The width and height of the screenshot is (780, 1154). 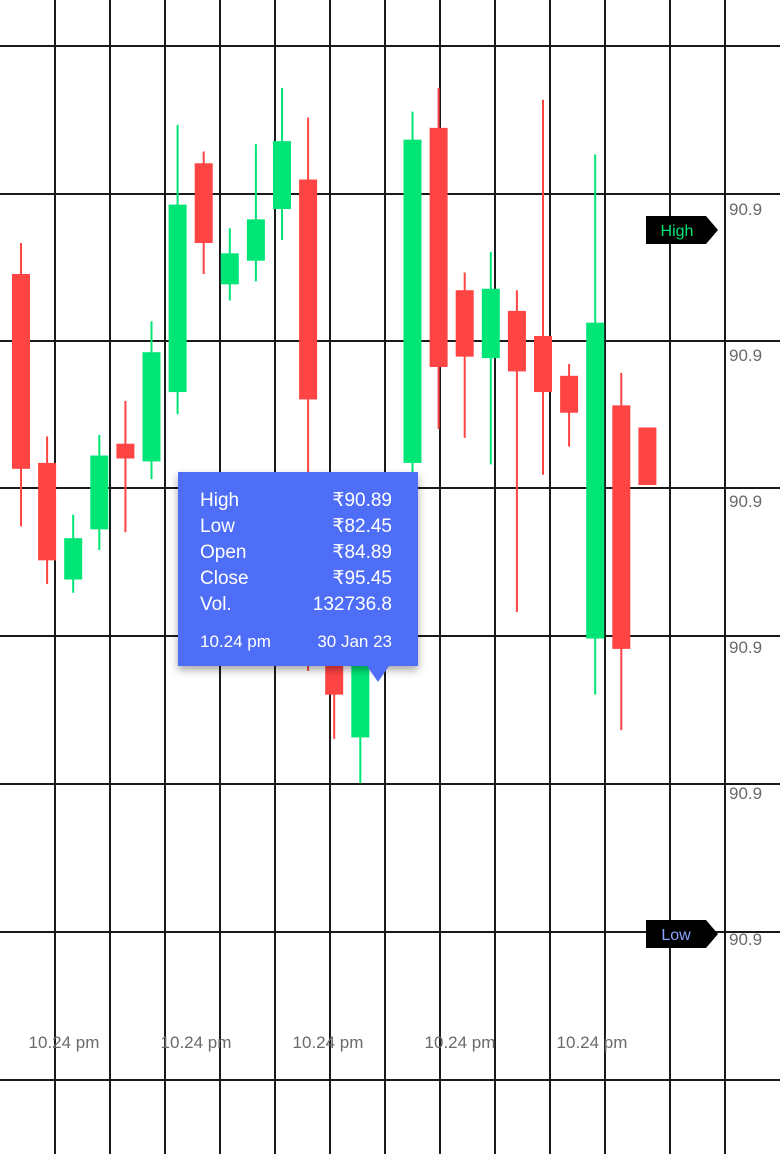 What do you see at coordinates (745, 574) in the screenshot?
I see `y-axis-labels: 90.9 90.9 90.9 90.9 90.9 90.9` at bounding box center [745, 574].